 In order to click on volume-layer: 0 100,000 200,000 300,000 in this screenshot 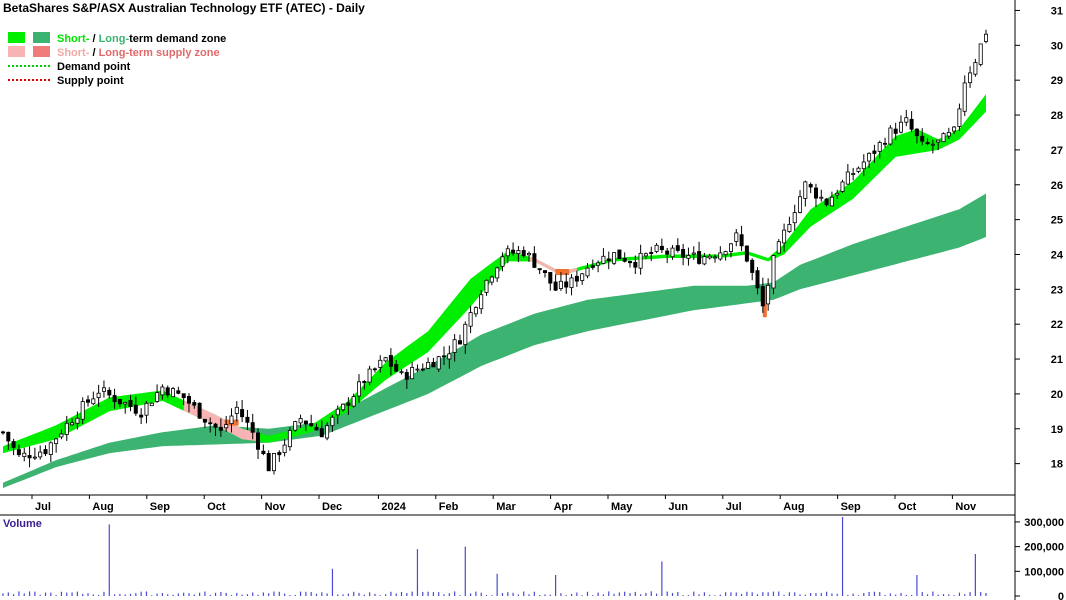, I will do `click(533, 558)`.